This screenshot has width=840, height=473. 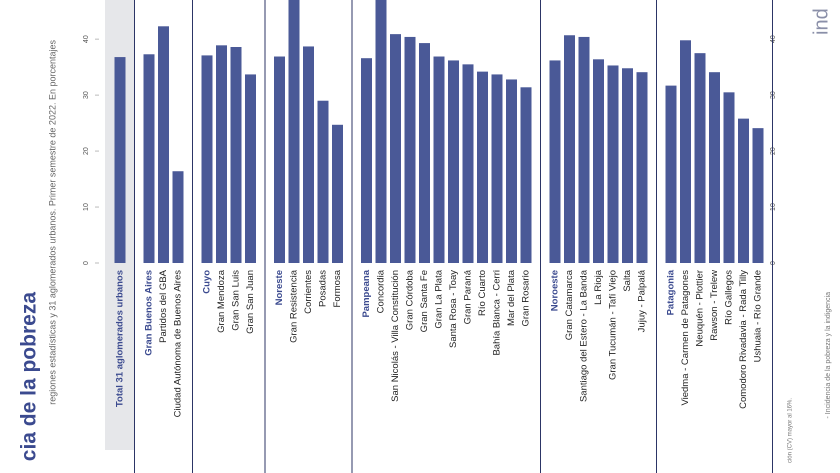 I want to click on category-label: Gran Tucumán - Tafí Viejo, so click(x=613, y=325).